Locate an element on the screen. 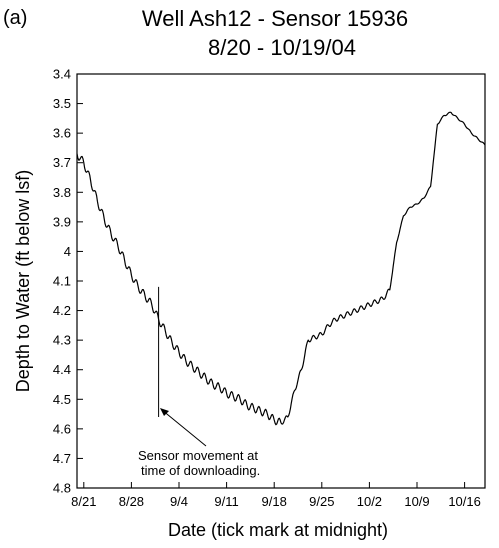  y-tick-label: 3.9 is located at coordinates (62, 221).